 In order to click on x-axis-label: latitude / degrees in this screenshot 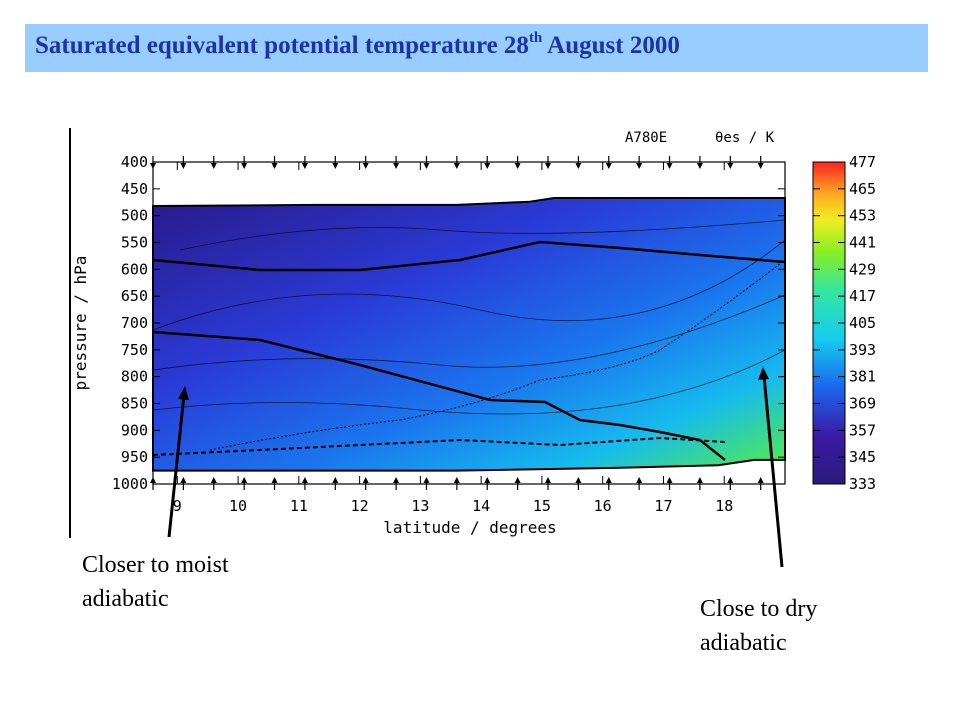, I will do `click(469, 527)`.